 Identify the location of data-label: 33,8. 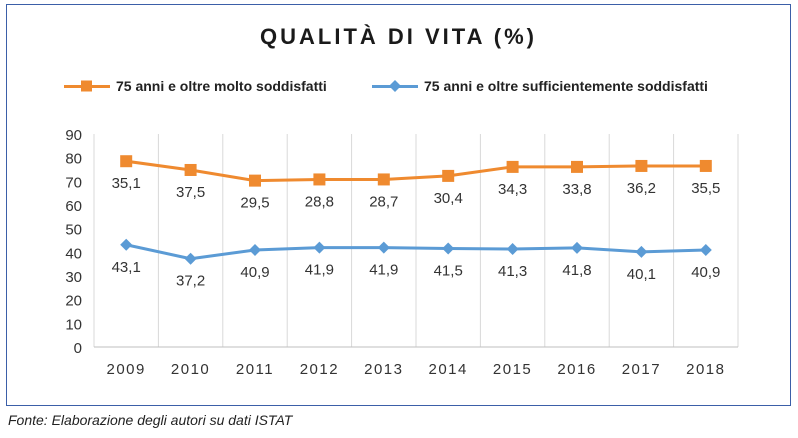
(576, 189).